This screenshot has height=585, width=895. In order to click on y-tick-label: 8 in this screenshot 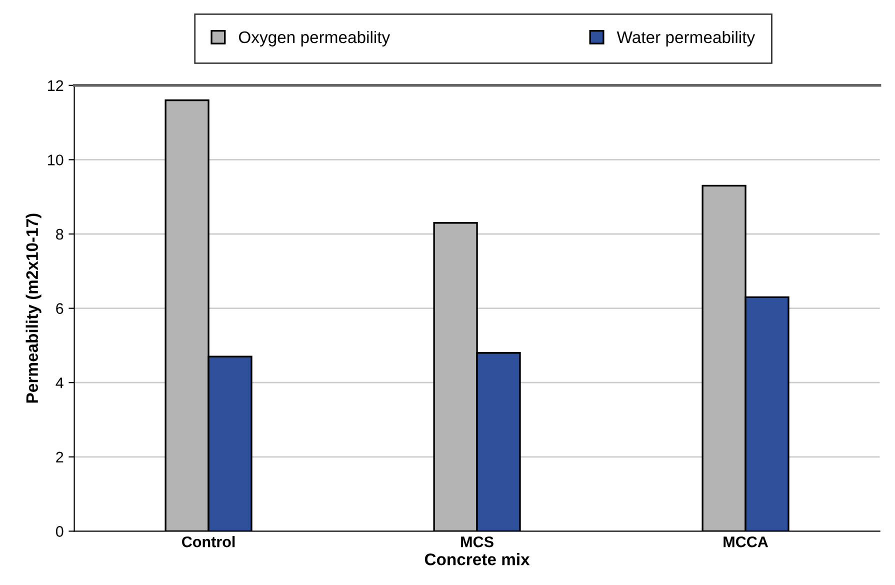, I will do `click(60, 234)`.